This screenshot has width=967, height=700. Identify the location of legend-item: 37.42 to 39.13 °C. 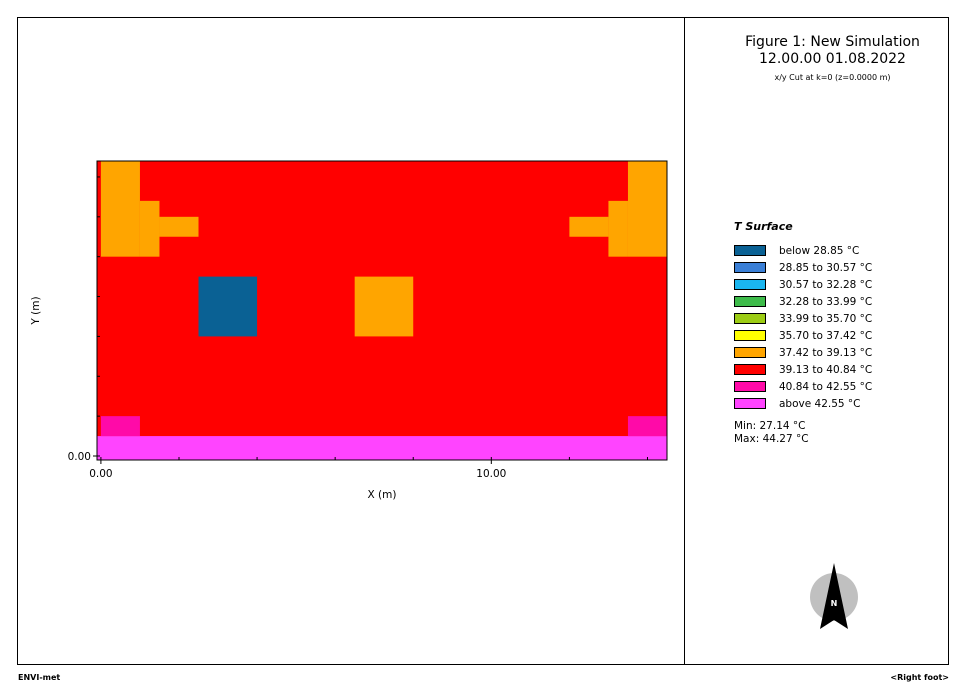
(803, 352).